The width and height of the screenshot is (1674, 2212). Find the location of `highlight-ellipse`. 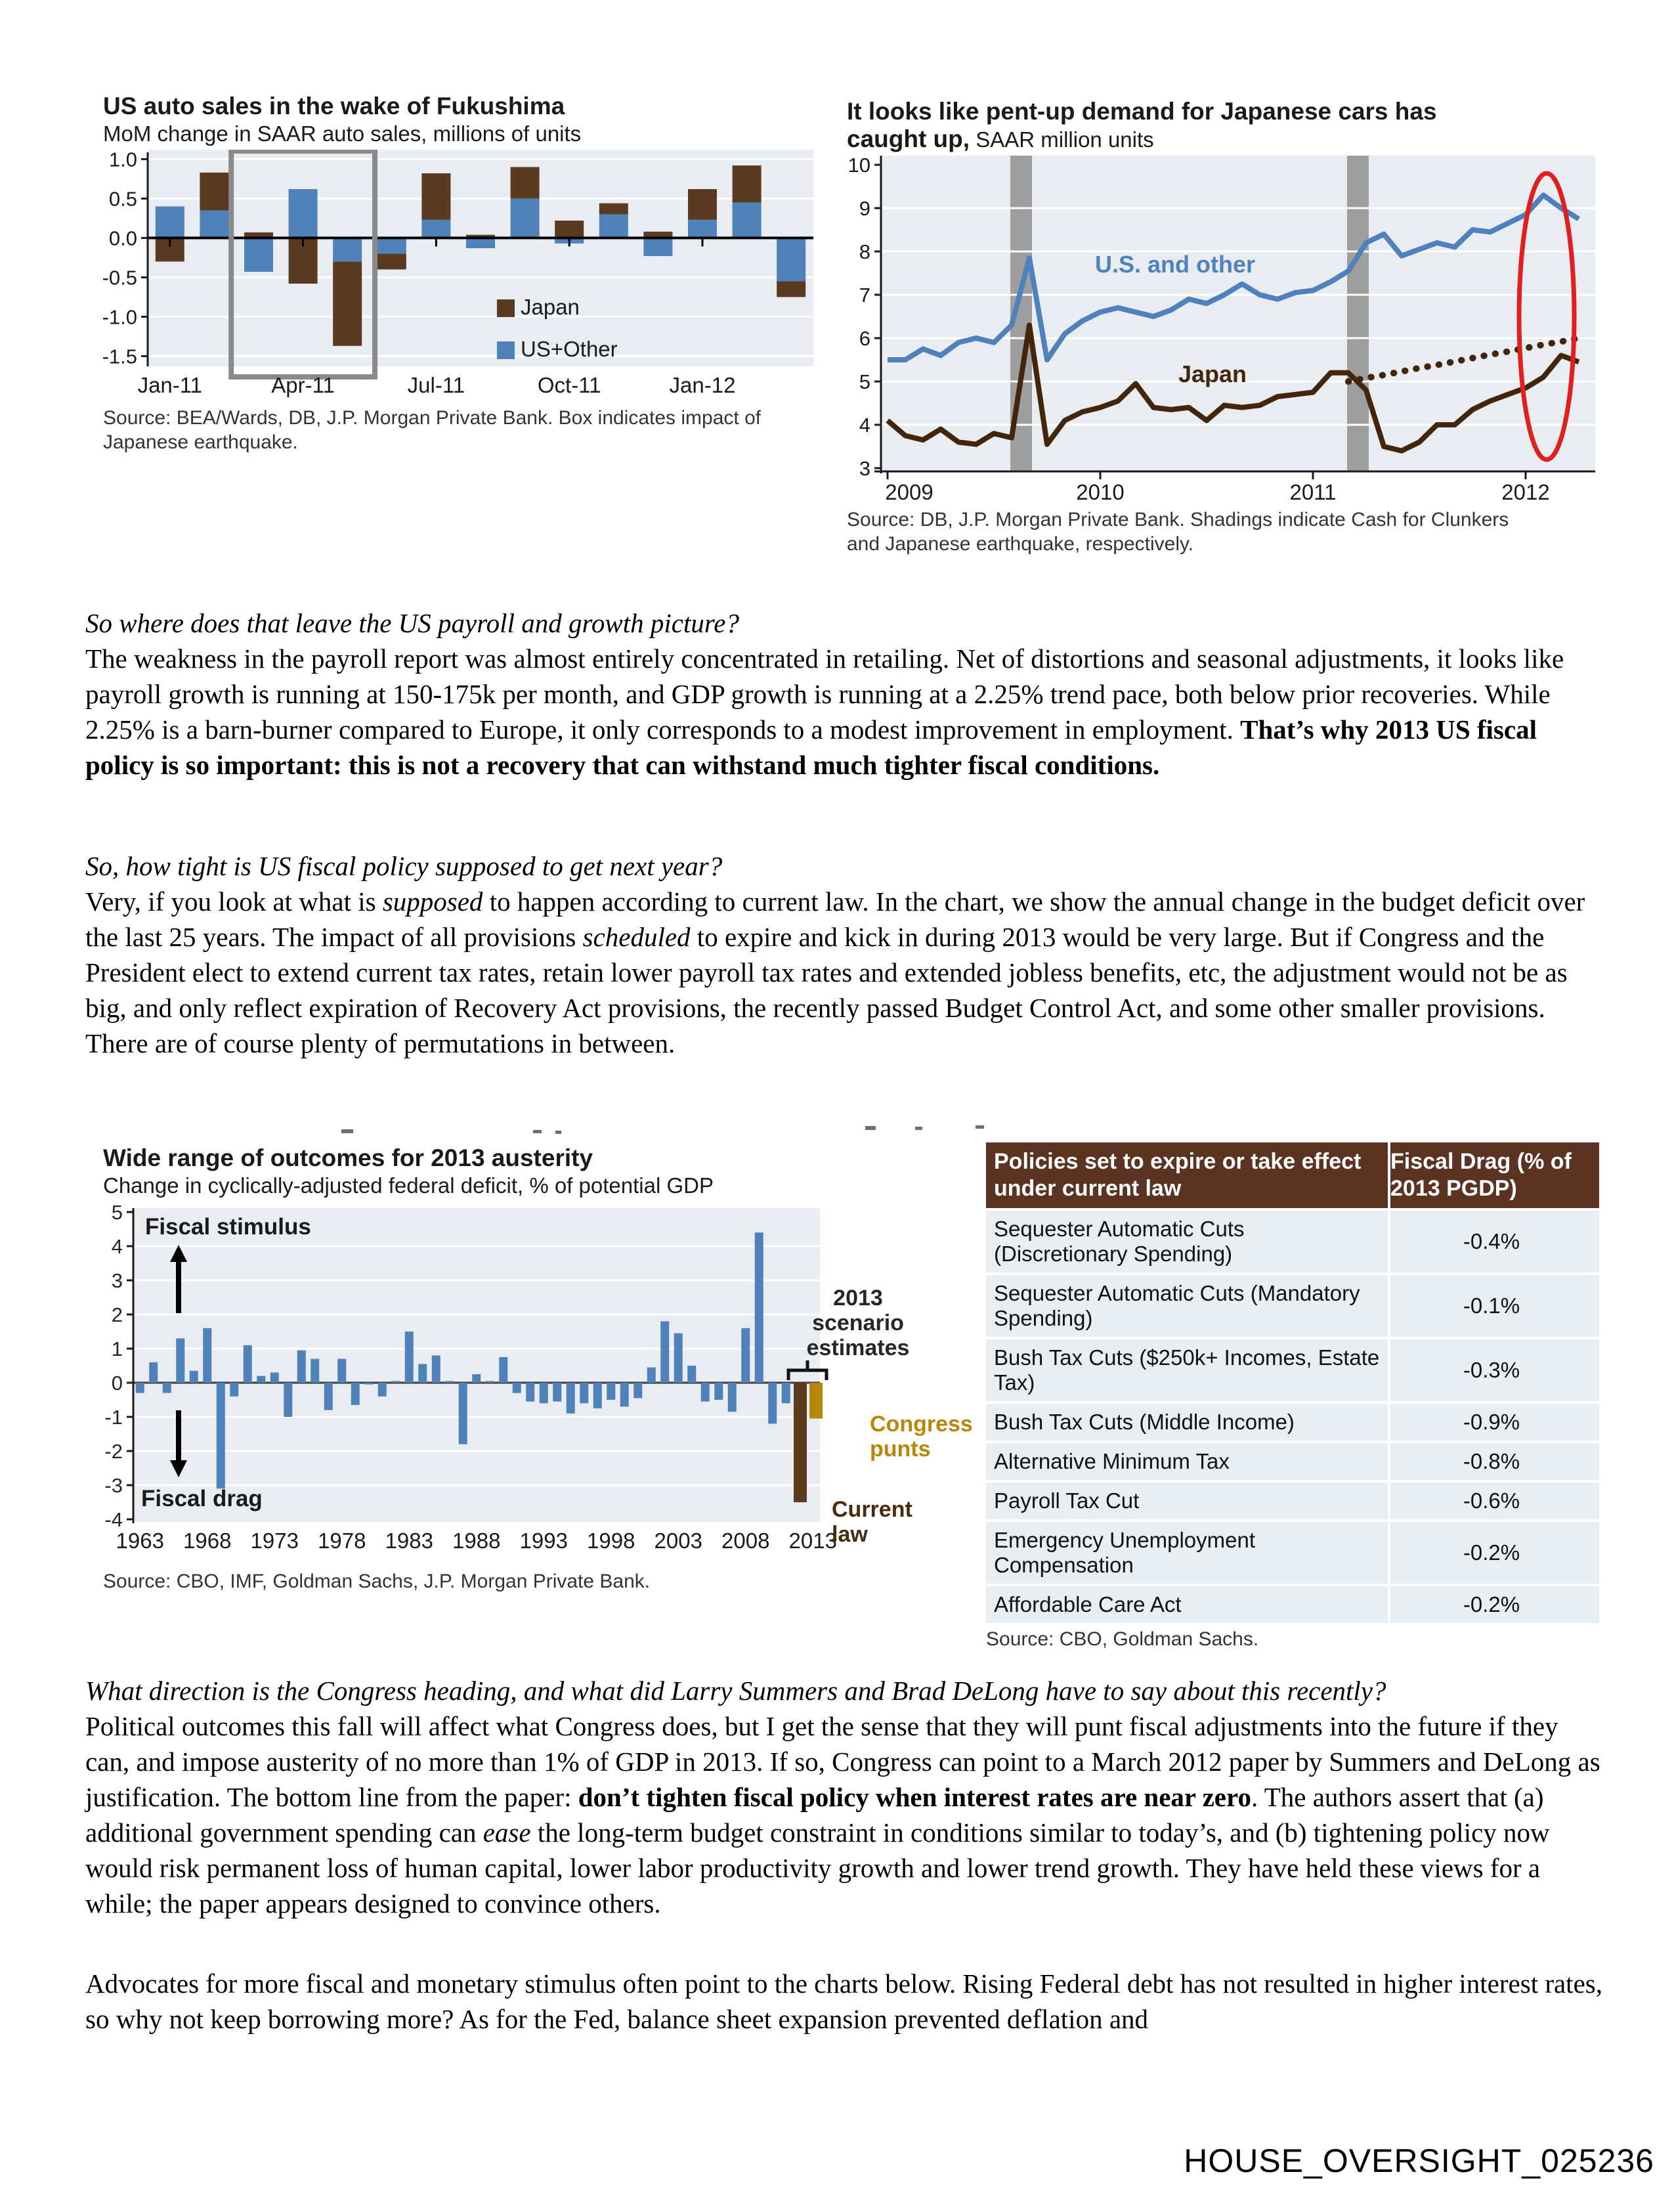

highlight-ellipse is located at coordinates (1547, 317).